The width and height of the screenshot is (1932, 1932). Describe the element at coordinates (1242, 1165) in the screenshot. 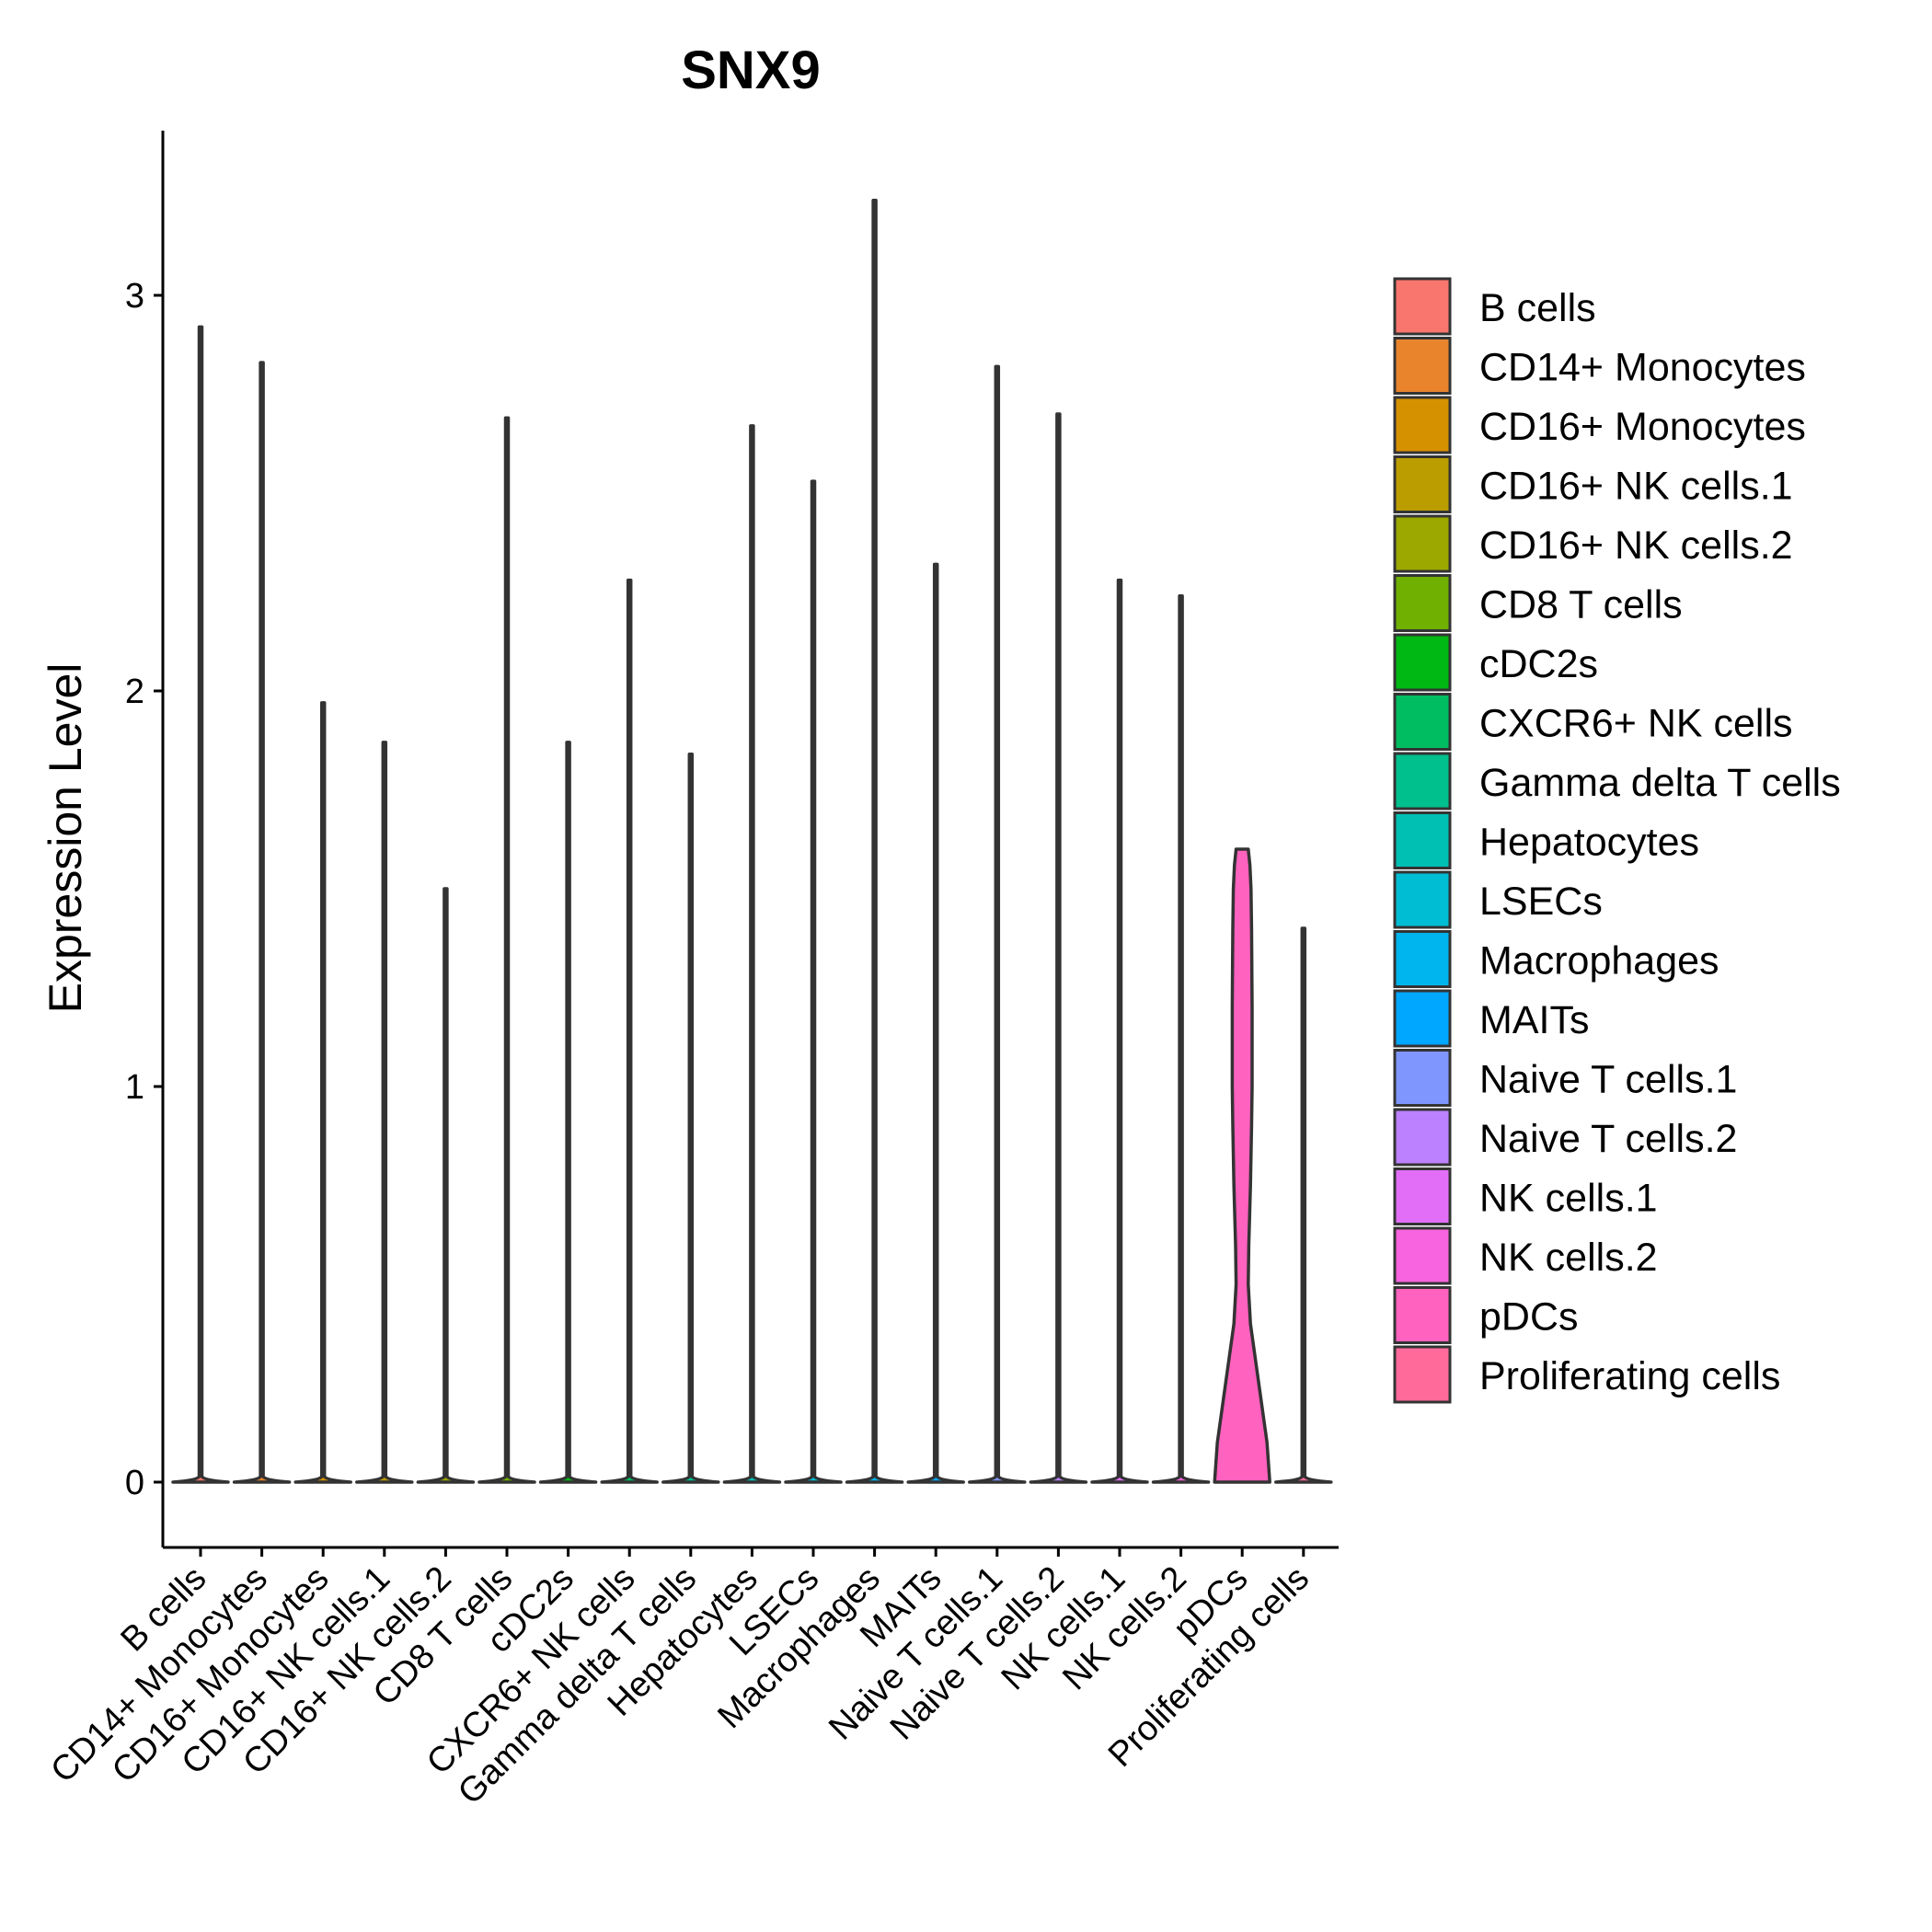

I see `violin-pdcs` at that location.